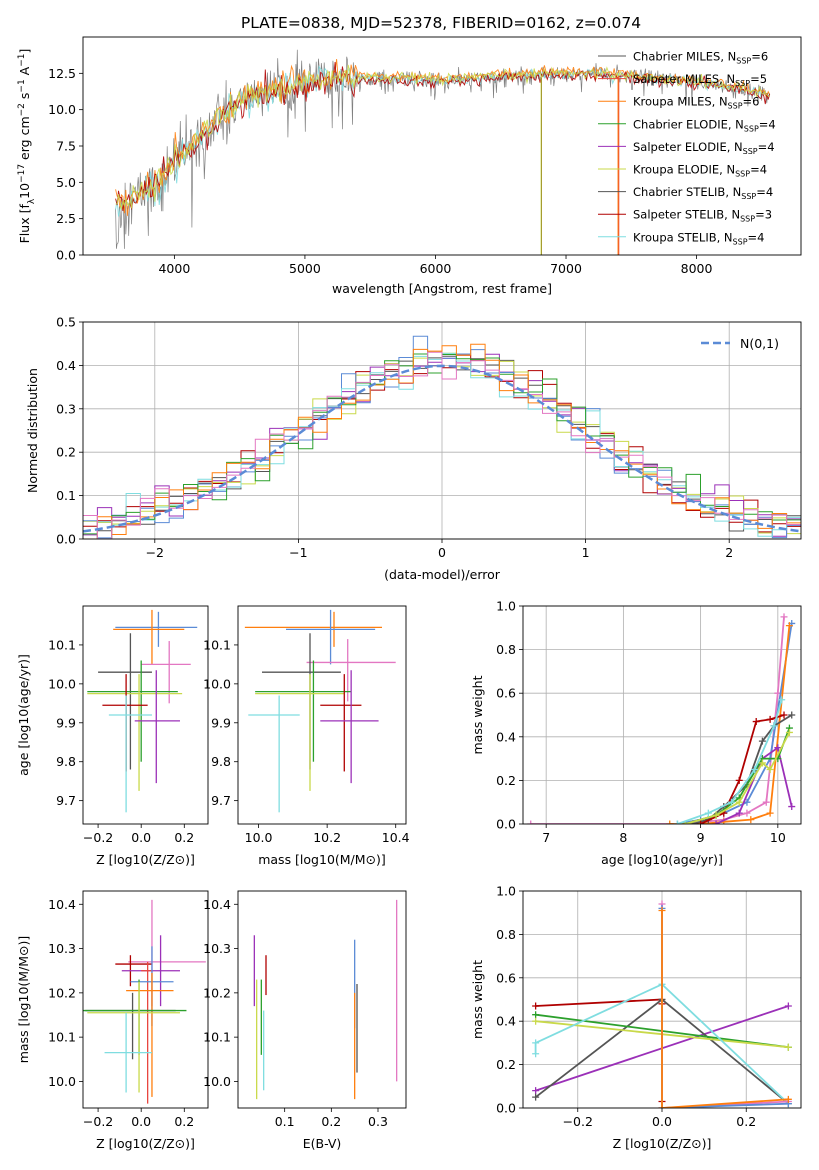 The image size is (819, 1170). What do you see at coordinates (285, 1121) in the screenshot?
I see `x-tick-label: 0.1` at bounding box center [285, 1121].